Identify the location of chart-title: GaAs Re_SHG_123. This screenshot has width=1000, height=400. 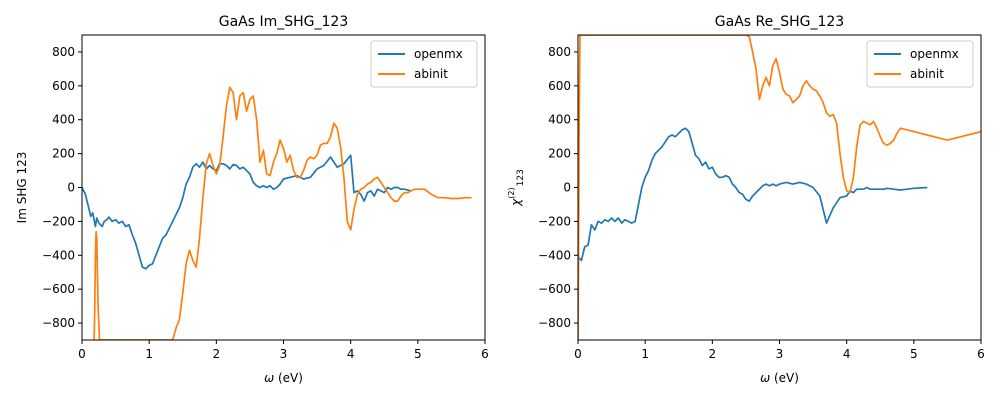
(779, 22).